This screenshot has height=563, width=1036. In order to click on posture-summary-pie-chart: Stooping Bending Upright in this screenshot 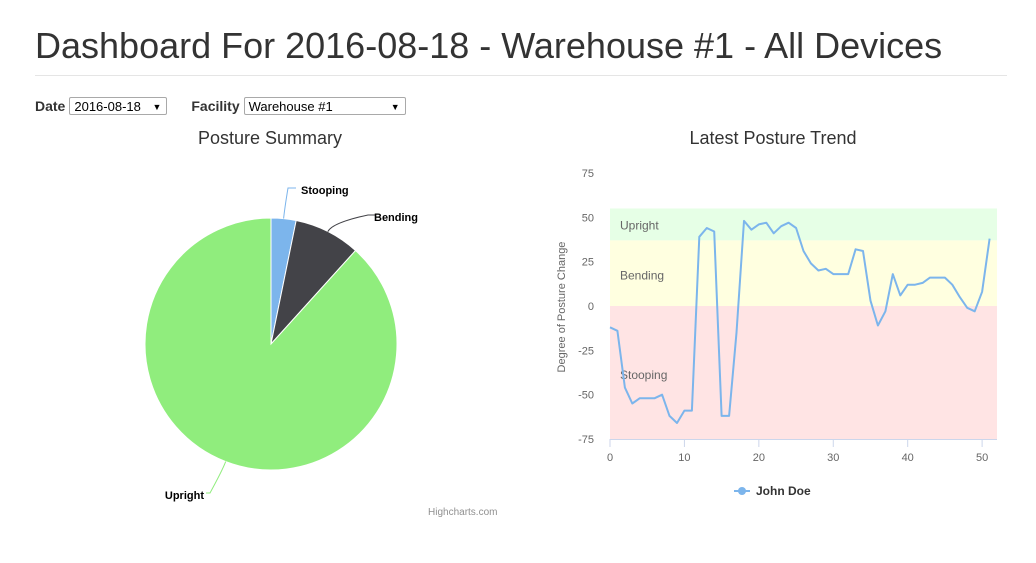, I will do `click(281, 343)`.